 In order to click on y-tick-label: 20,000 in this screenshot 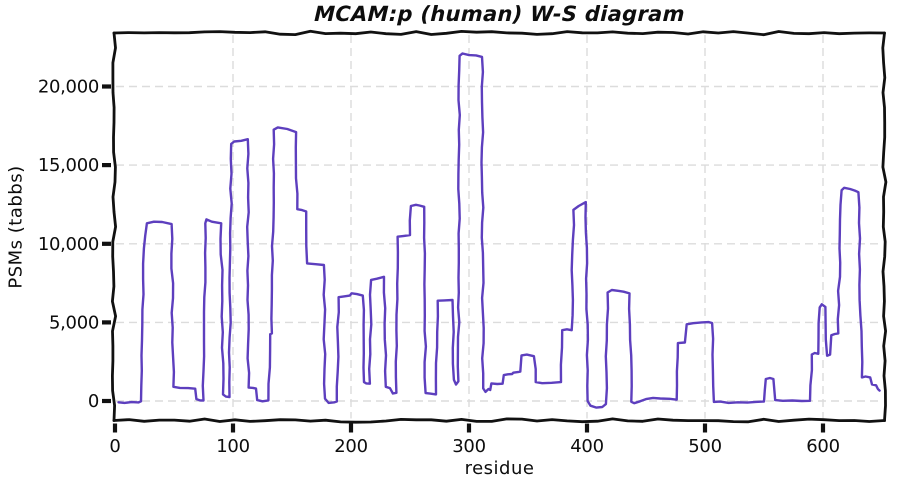, I will do `click(68, 87)`.